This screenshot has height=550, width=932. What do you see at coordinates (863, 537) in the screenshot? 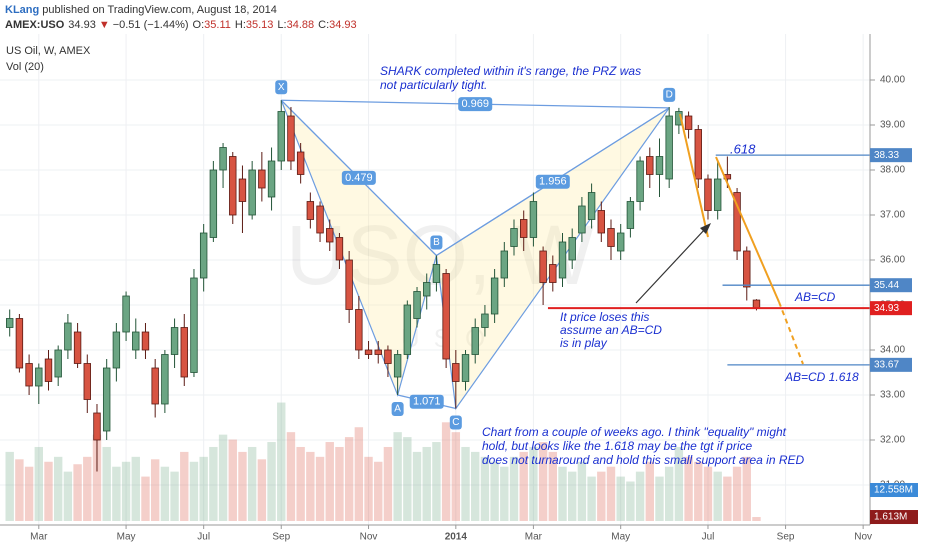
I see `x-tick-label: Nov` at bounding box center [863, 537].